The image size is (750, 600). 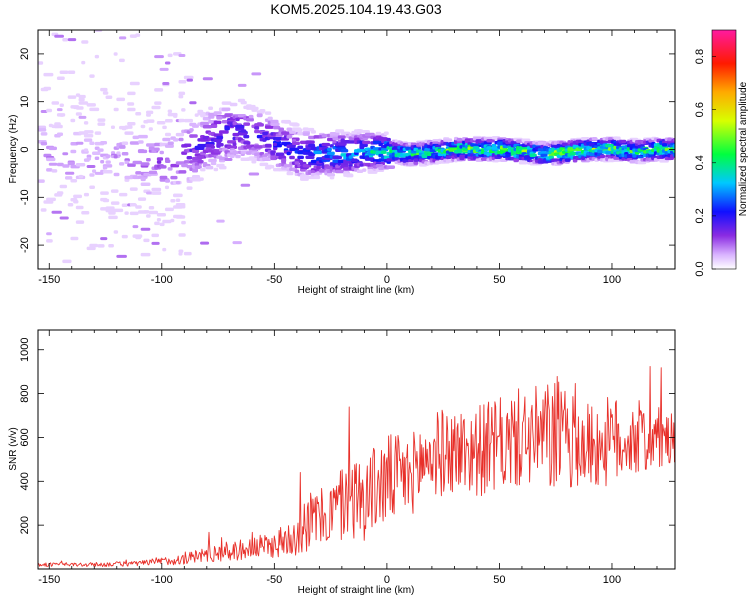 What do you see at coordinates (25, 481) in the screenshot?
I see `snr-y-tick-label: 400` at bounding box center [25, 481].